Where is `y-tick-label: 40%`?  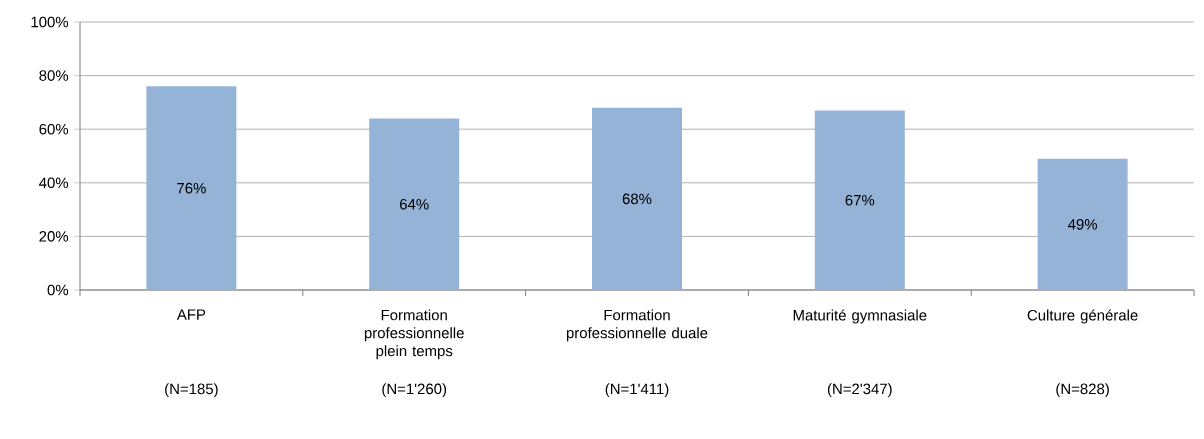 y-tick-label: 40% is located at coordinates (54, 183).